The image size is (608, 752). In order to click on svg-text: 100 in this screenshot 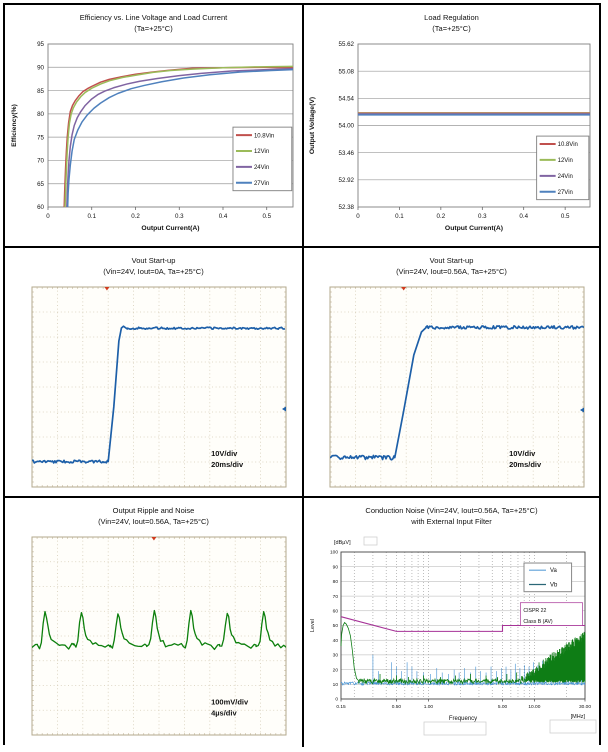, I will do `click(334, 553)`.